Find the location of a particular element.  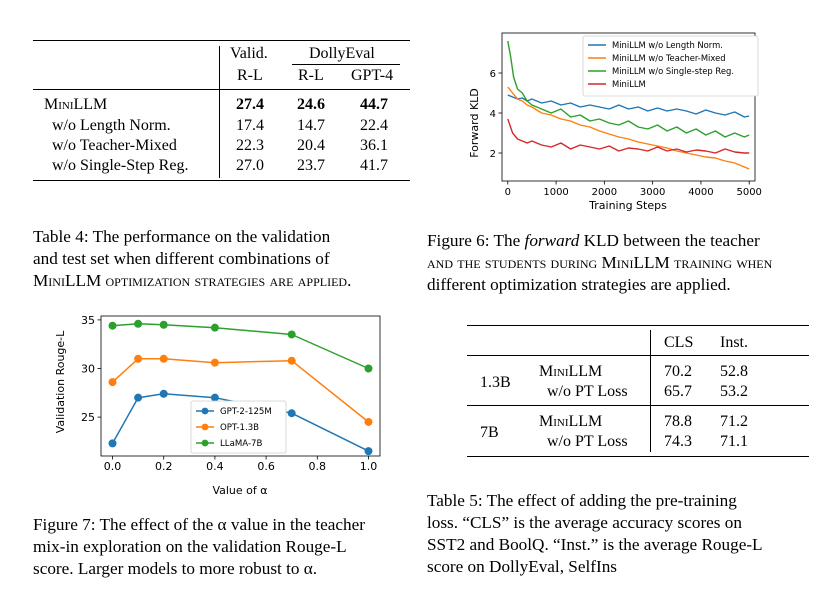

fig6-legend-label-2: MiniLLM w/o Single-step Reg. is located at coordinates (673, 71).